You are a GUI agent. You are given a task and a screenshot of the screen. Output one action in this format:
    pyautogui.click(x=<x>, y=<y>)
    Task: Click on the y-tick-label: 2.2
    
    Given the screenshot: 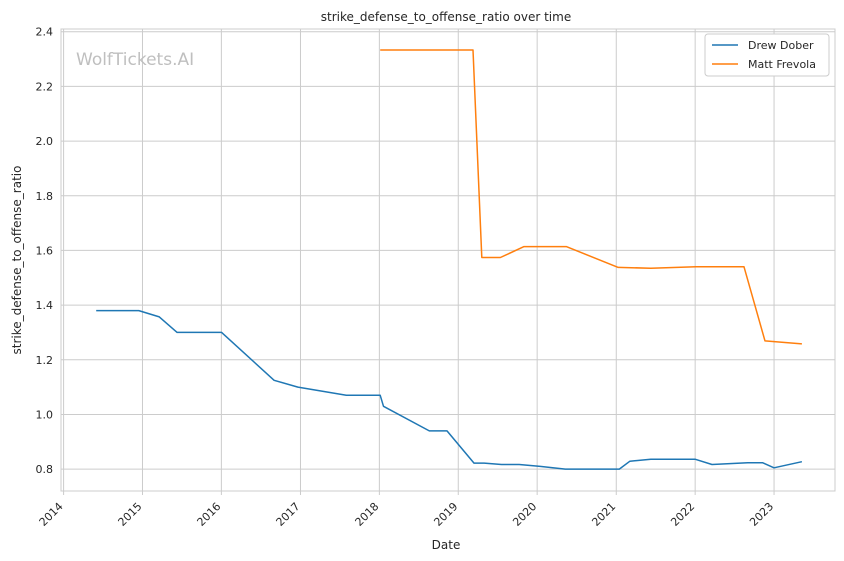 What is the action you would take?
    pyautogui.click(x=45, y=86)
    